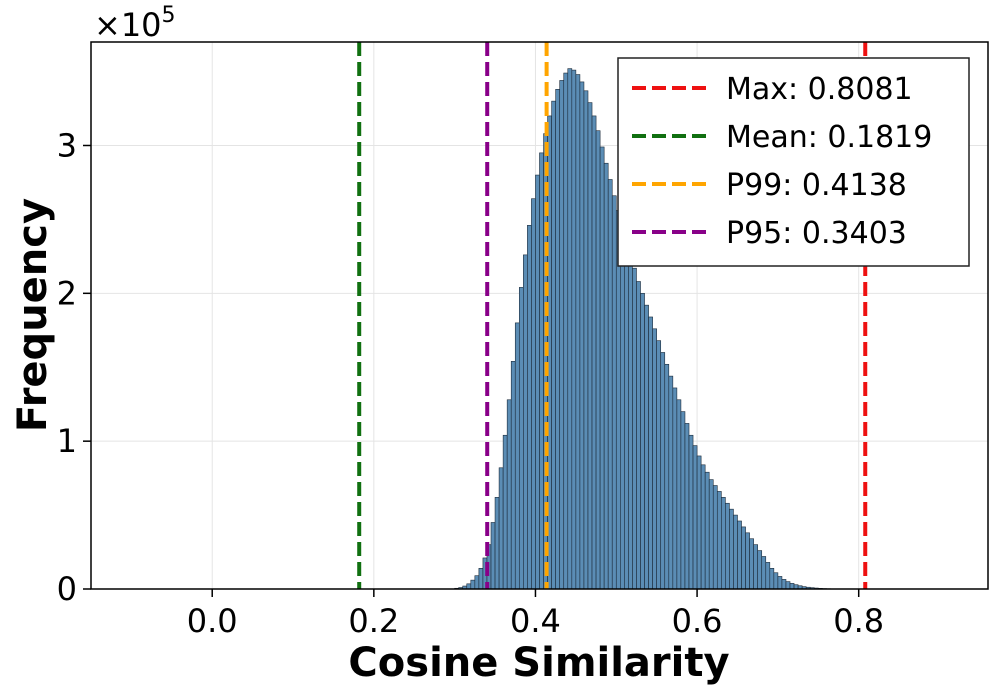 The width and height of the screenshot is (996, 693). I want to click on max-legend-label: Max: 0.8081, so click(819, 89).